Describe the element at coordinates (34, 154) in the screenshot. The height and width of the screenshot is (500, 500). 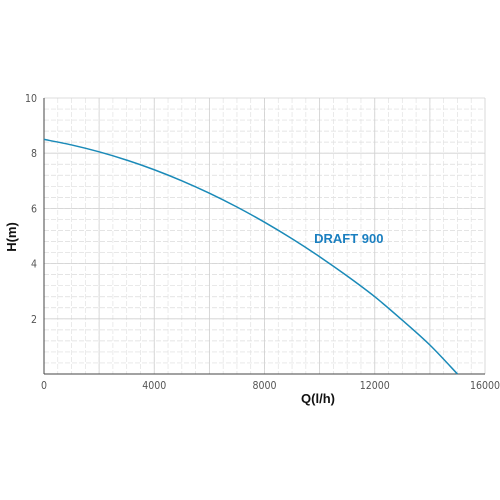
I see `y-tick-label: 8` at that location.